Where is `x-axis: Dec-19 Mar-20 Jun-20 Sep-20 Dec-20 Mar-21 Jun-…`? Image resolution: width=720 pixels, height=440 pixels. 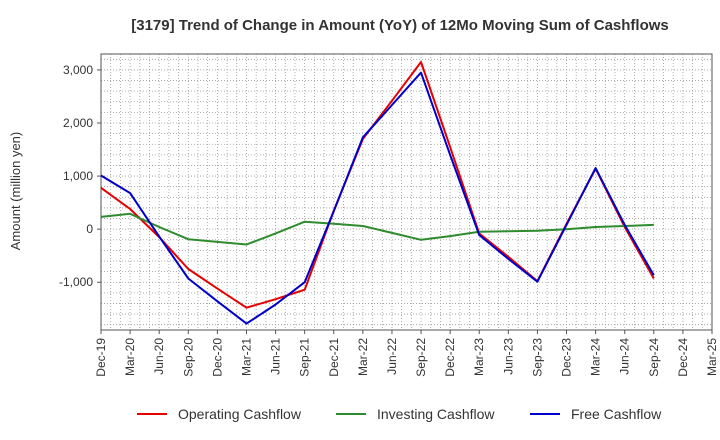 x-axis: Dec-19 Mar-20 Jun-20 Sep-20 Dec-20 Mar-21 Jun-… is located at coordinates (406, 353).